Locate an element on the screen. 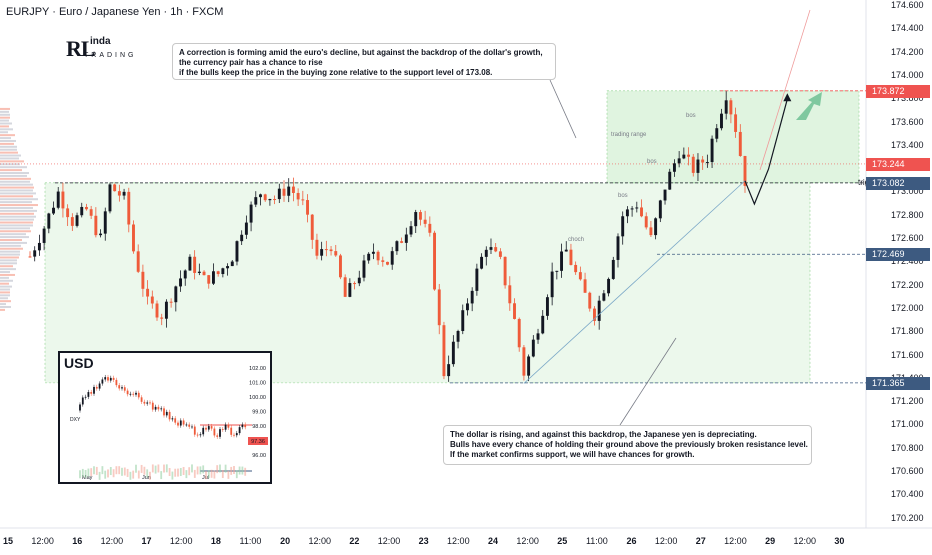  inset-ytick: 100.00 is located at coordinates (257, 398).